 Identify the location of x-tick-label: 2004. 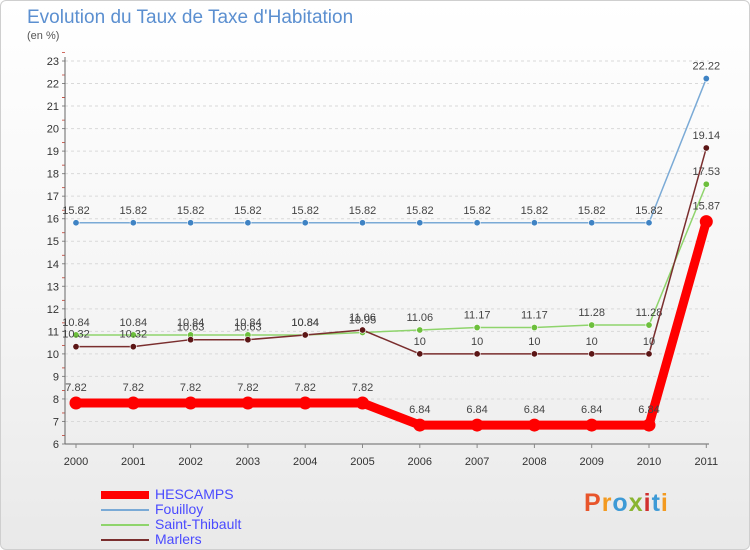
(305, 462).